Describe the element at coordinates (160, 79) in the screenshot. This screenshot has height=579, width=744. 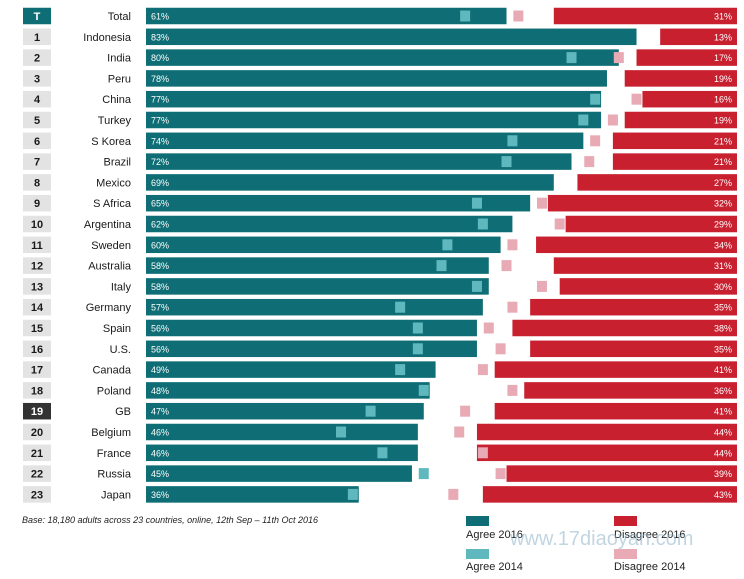
I see `label-agree-2016-peru: 78%` at that location.